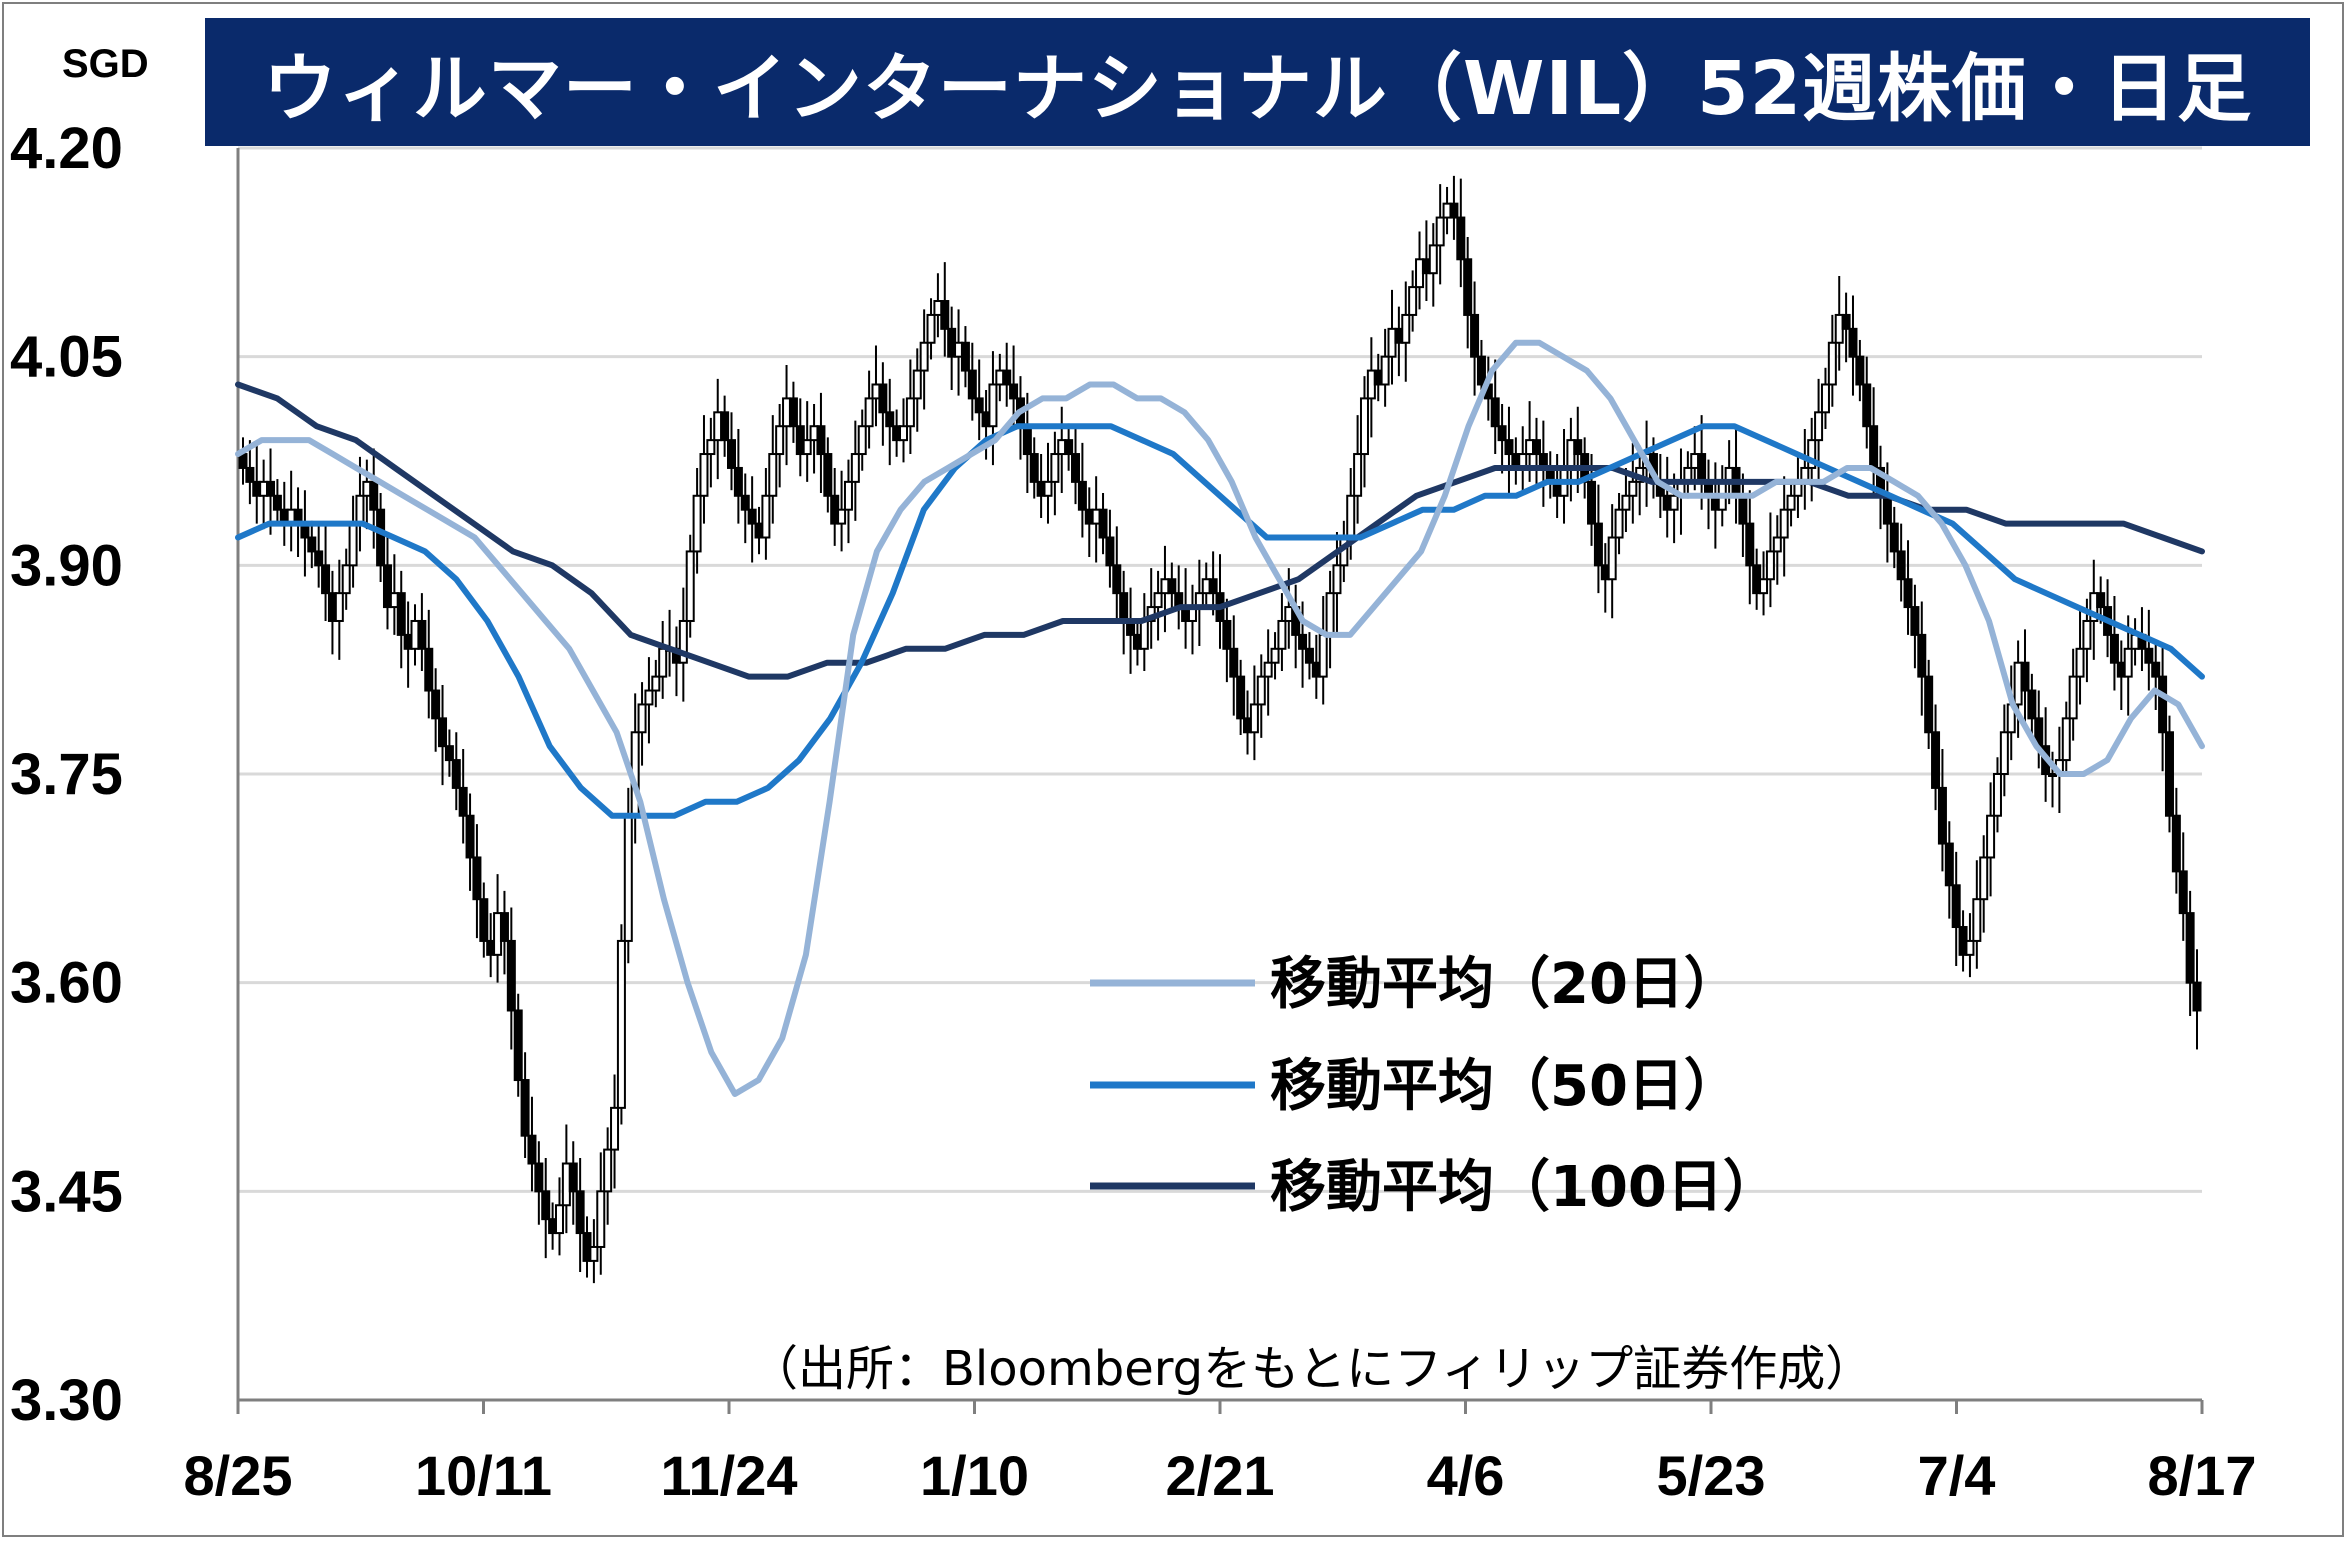 The width and height of the screenshot is (2348, 1541). Describe the element at coordinates (66, 1400) in the screenshot. I see `y-tick-label: 3.30` at that location.